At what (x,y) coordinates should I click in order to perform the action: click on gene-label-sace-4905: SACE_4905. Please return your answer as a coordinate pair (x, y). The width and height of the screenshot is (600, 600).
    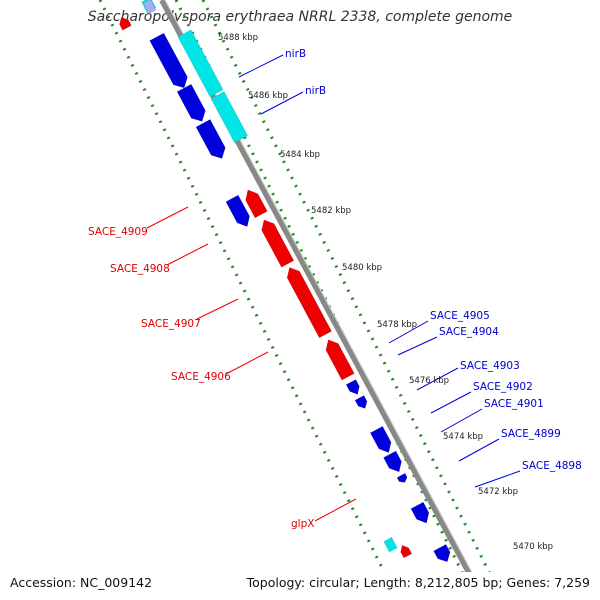
    Looking at the image, I should click on (460, 316).